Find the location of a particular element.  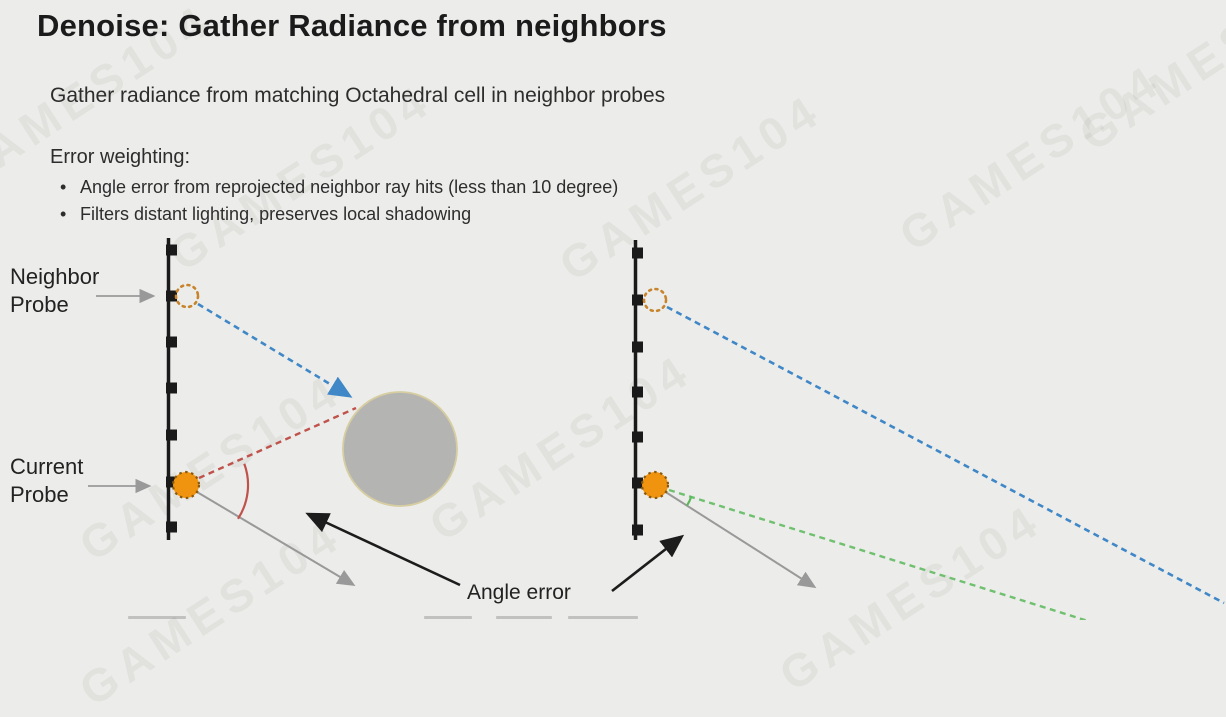

neighbor-probe-label: Neighbor Probe is located at coordinates (55, 290).